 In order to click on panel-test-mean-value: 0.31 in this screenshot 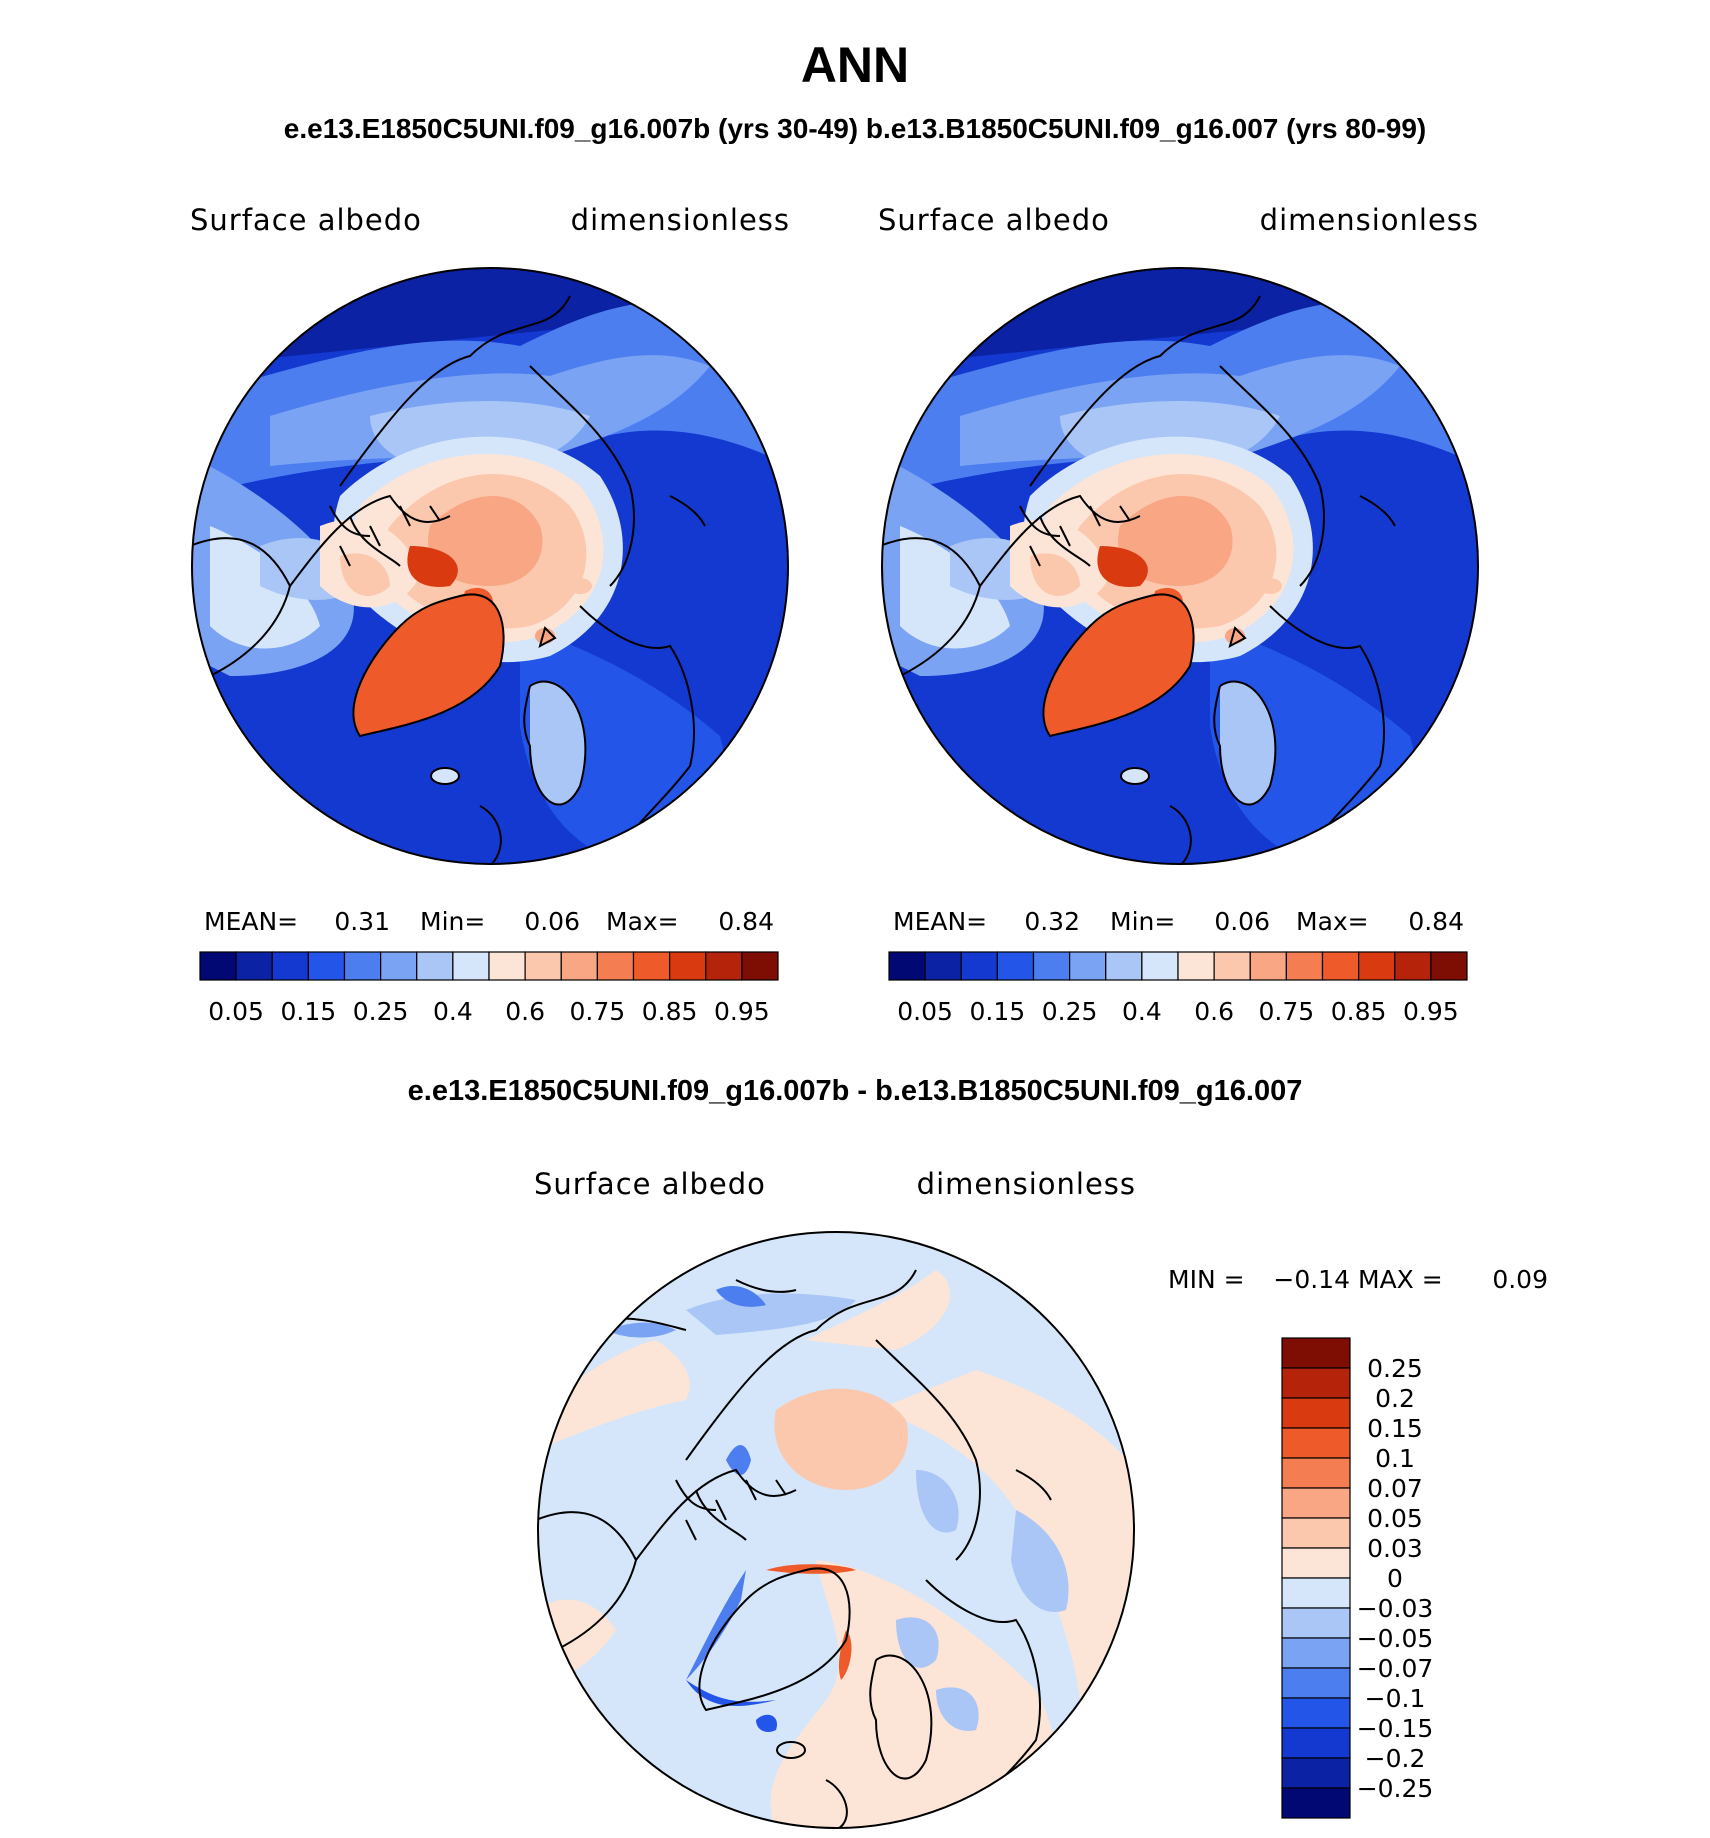, I will do `click(362, 921)`.